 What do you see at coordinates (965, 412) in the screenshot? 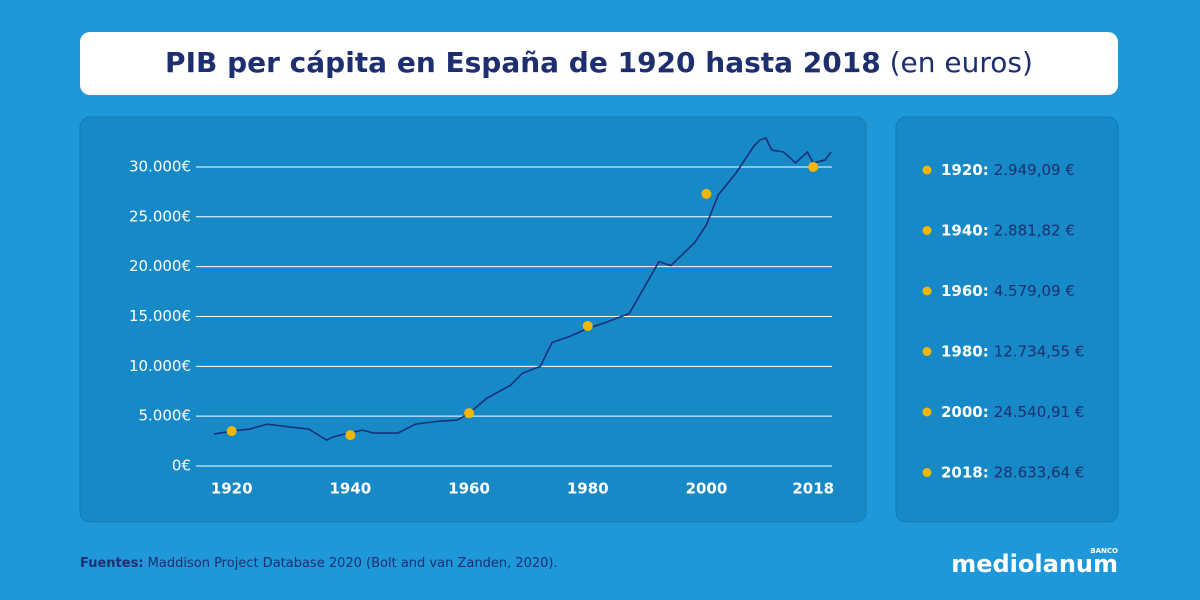
I see `legend-year: 2000:` at bounding box center [965, 412].